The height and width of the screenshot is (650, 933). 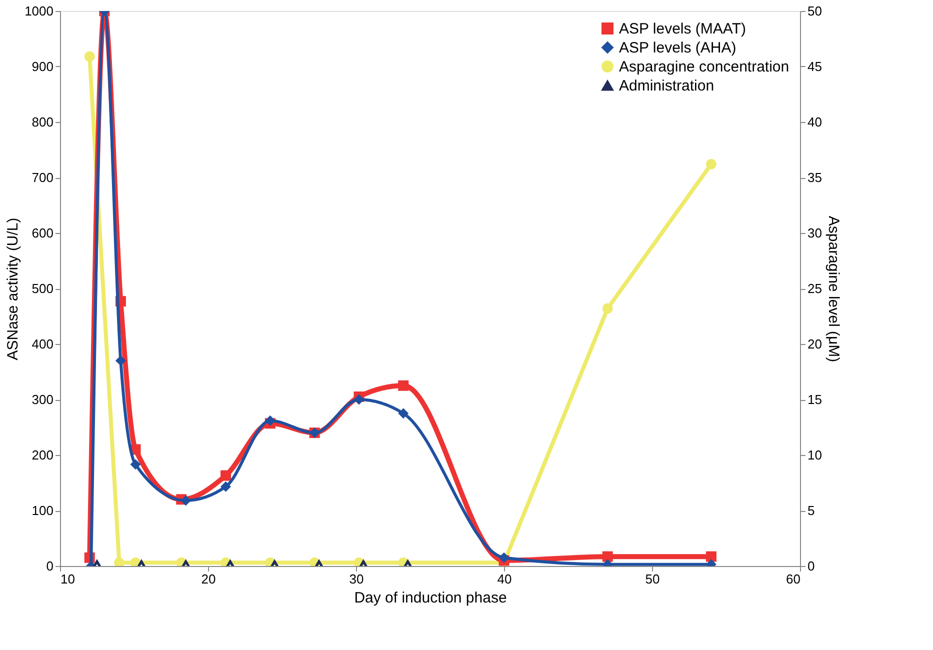 I want to click on y-tick-label: 300, so click(x=43, y=399).